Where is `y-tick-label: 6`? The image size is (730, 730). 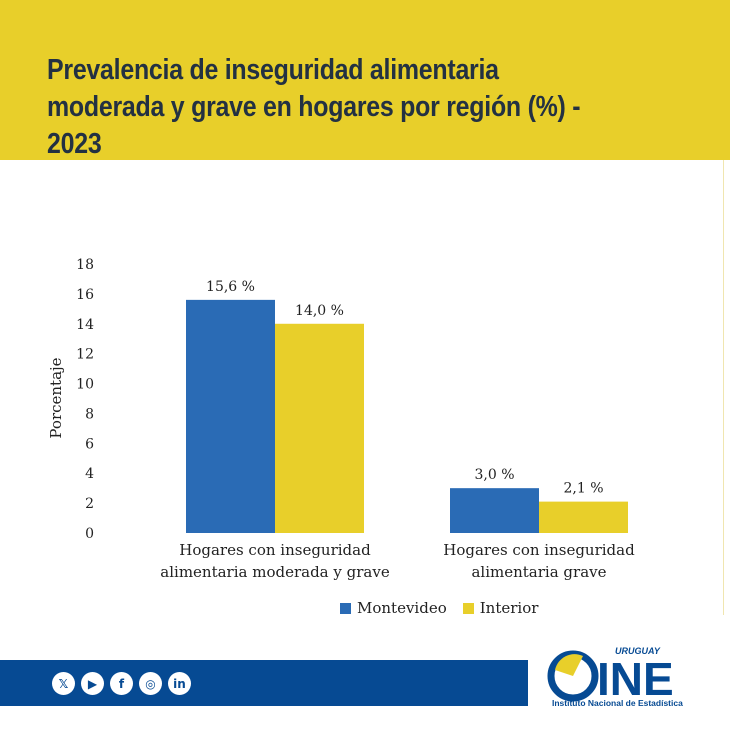
y-tick-label: 6 is located at coordinates (89, 444).